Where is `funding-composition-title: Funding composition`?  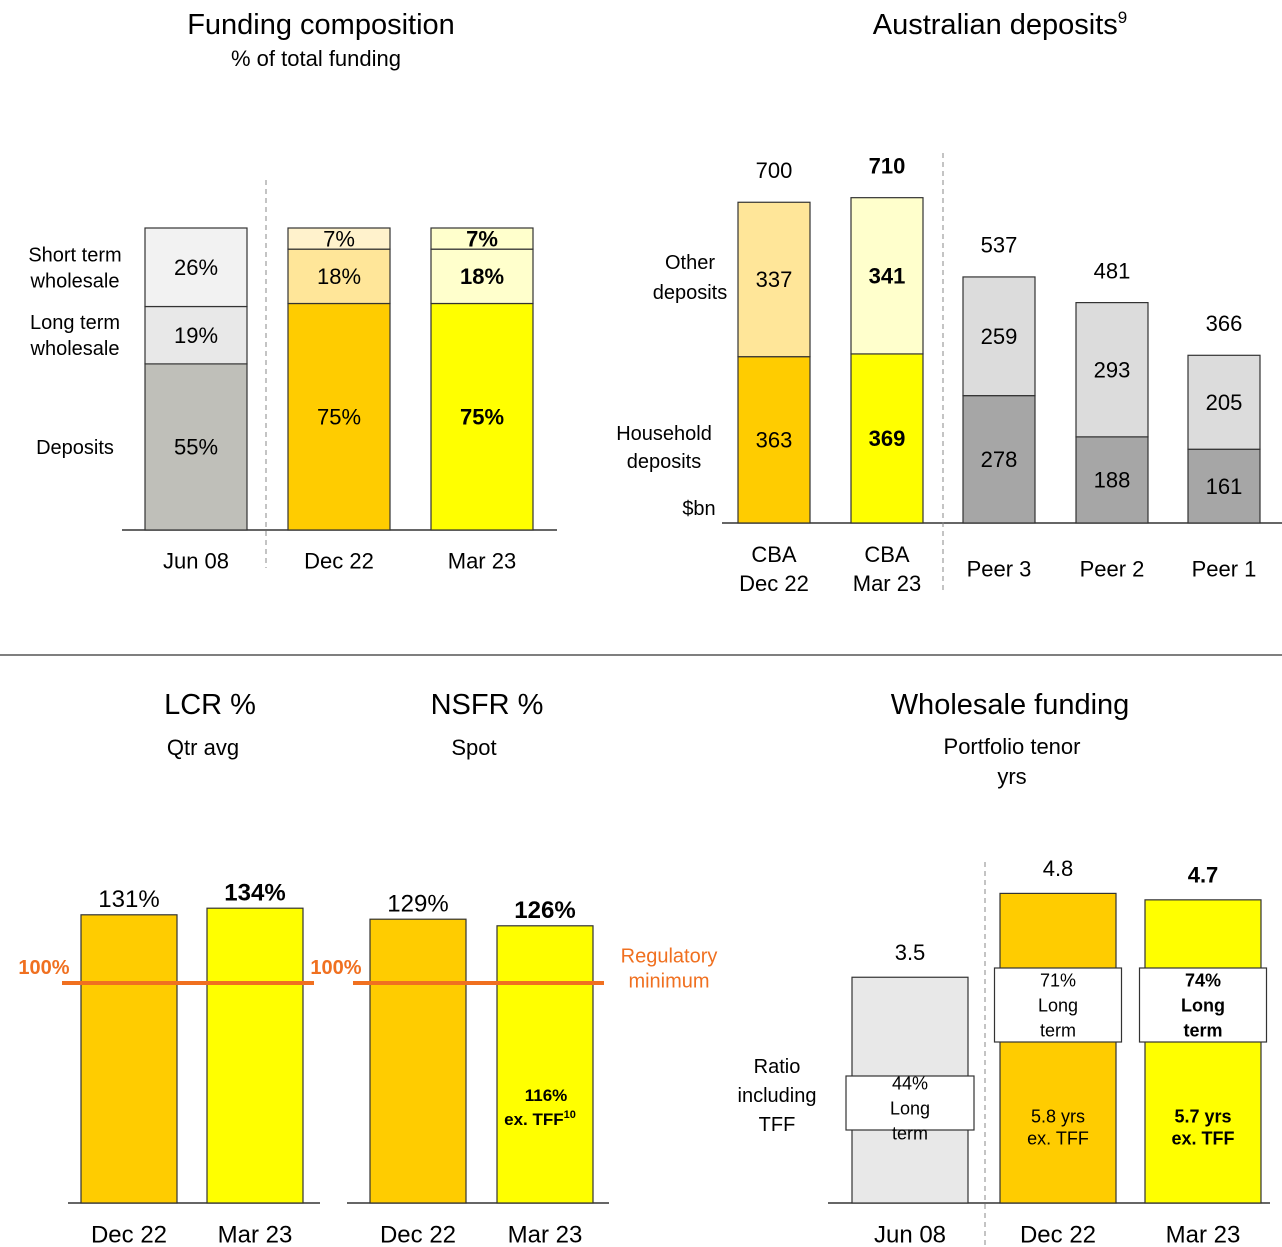 funding-composition-title: Funding composition is located at coordinates (321, 25).